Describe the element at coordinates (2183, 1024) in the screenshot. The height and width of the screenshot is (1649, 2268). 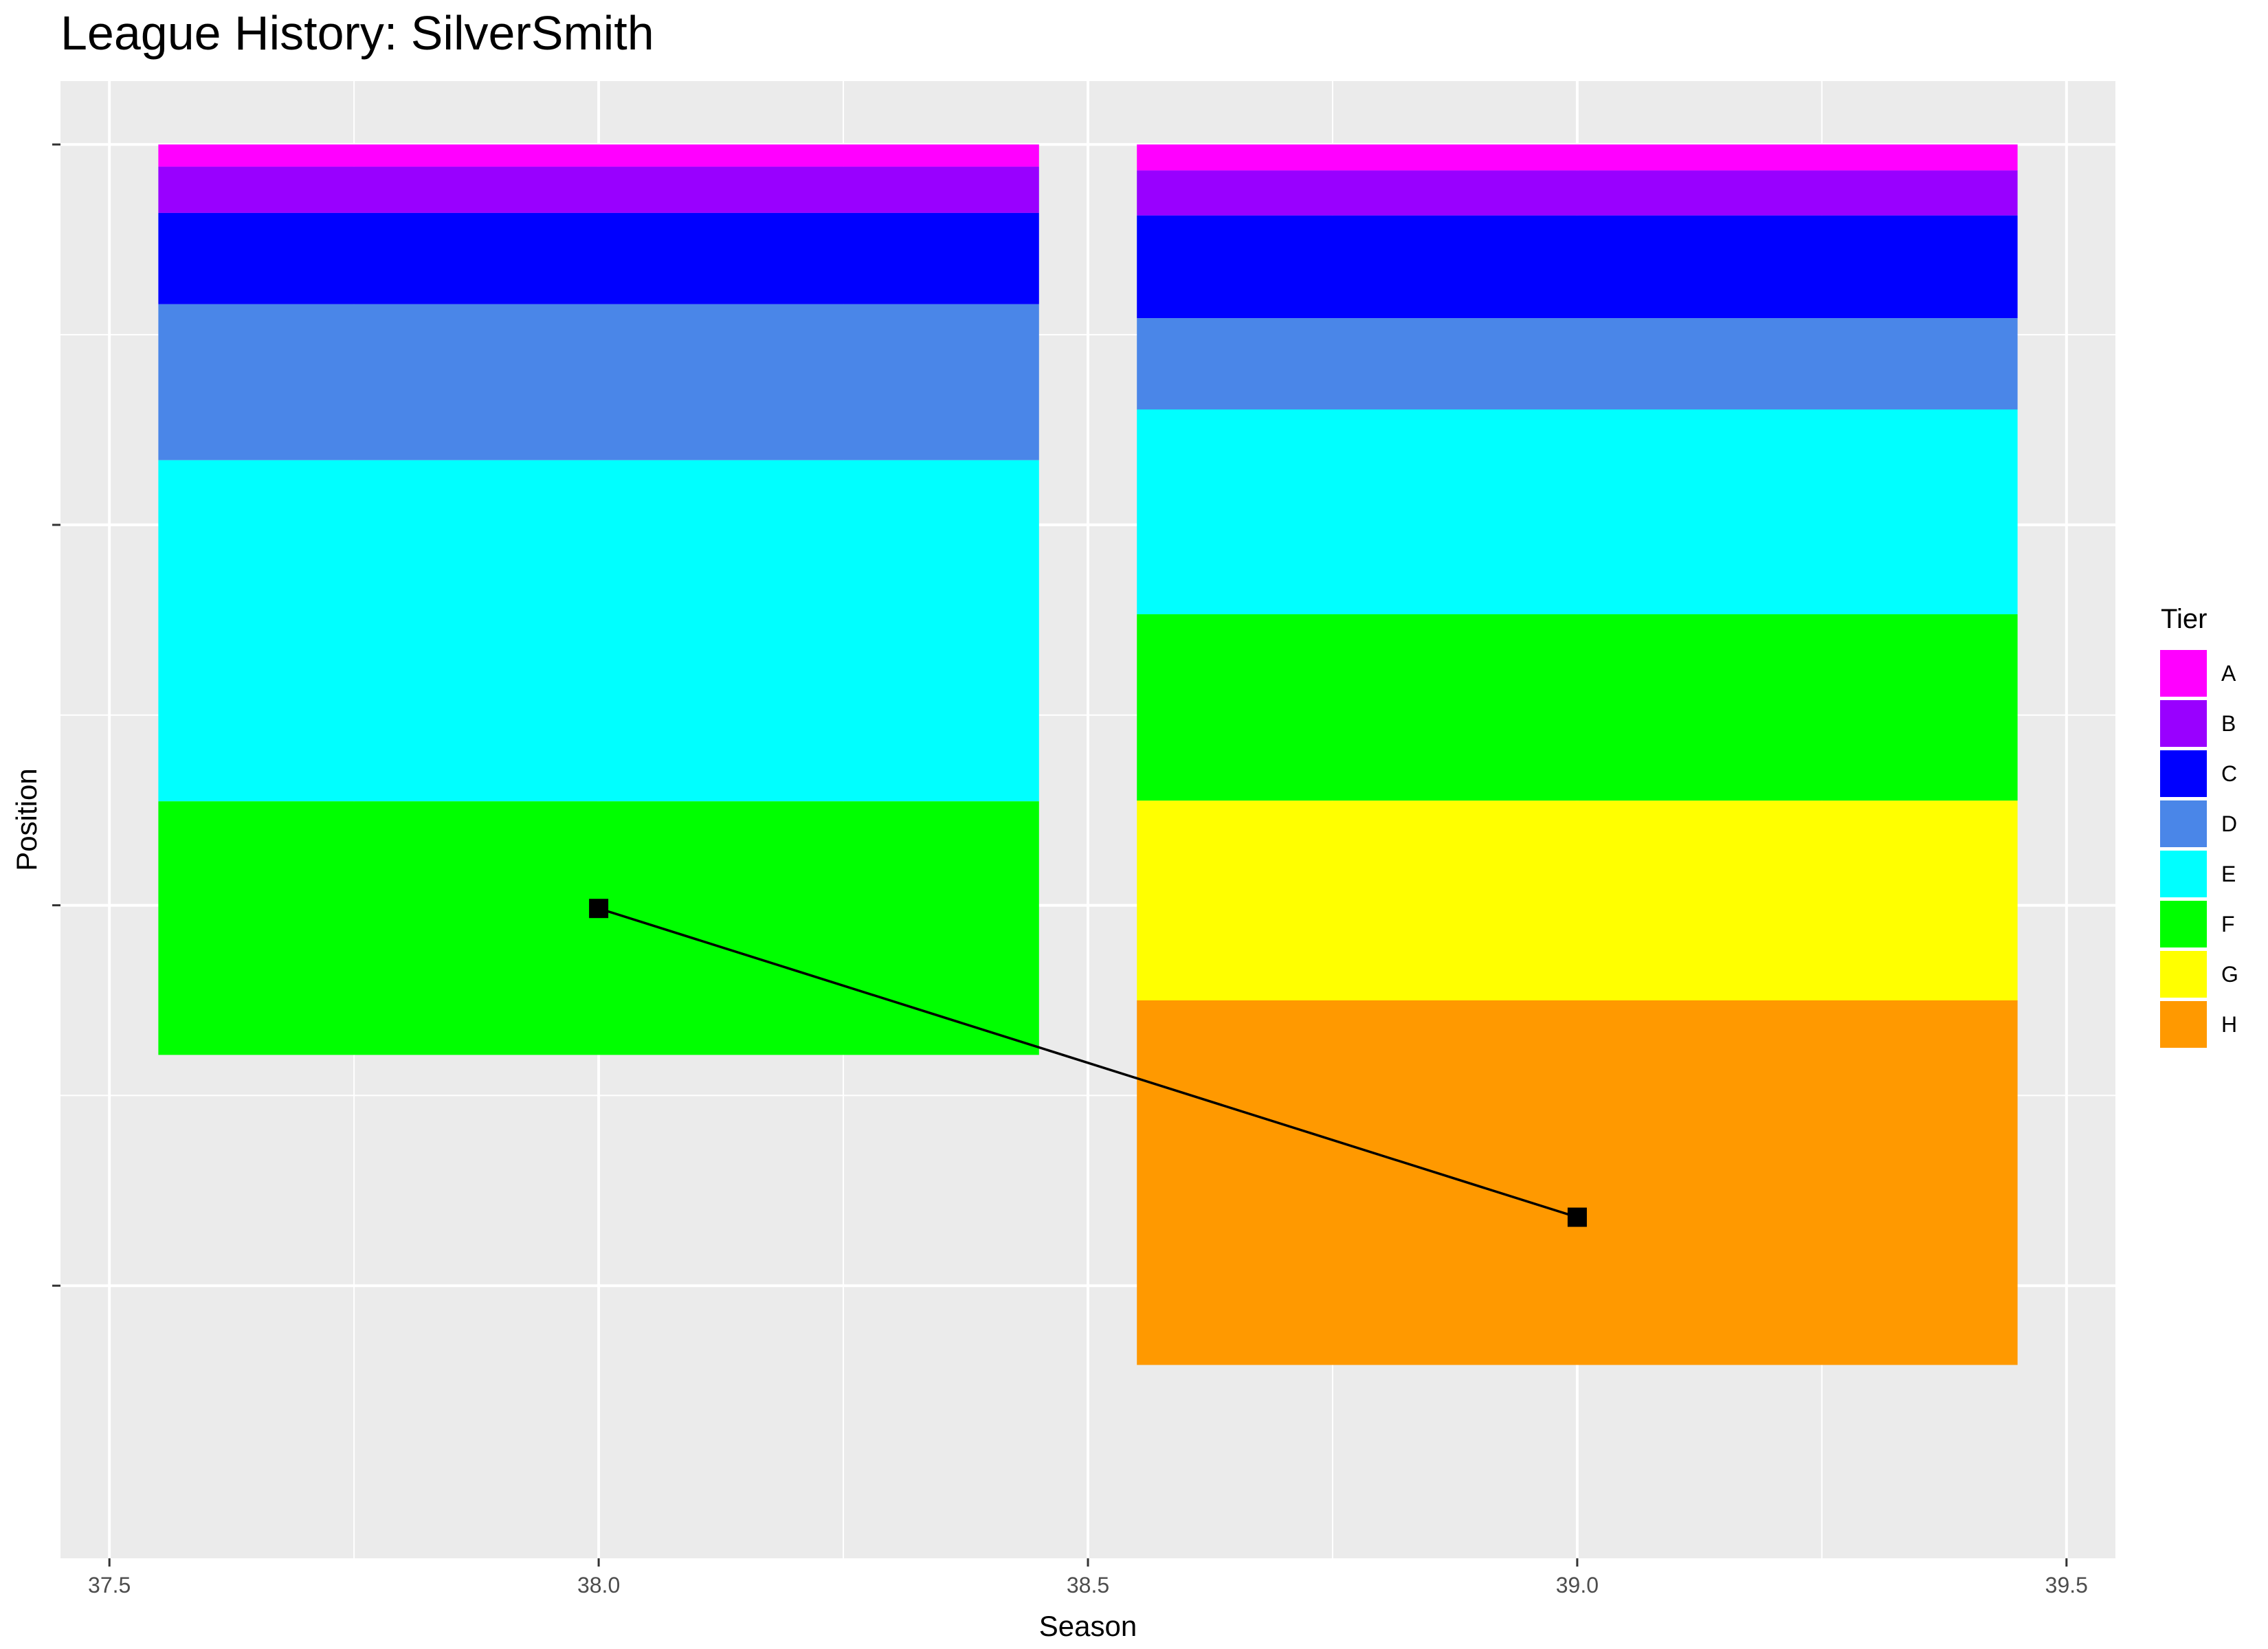
I see `legend-key-h` at that location.